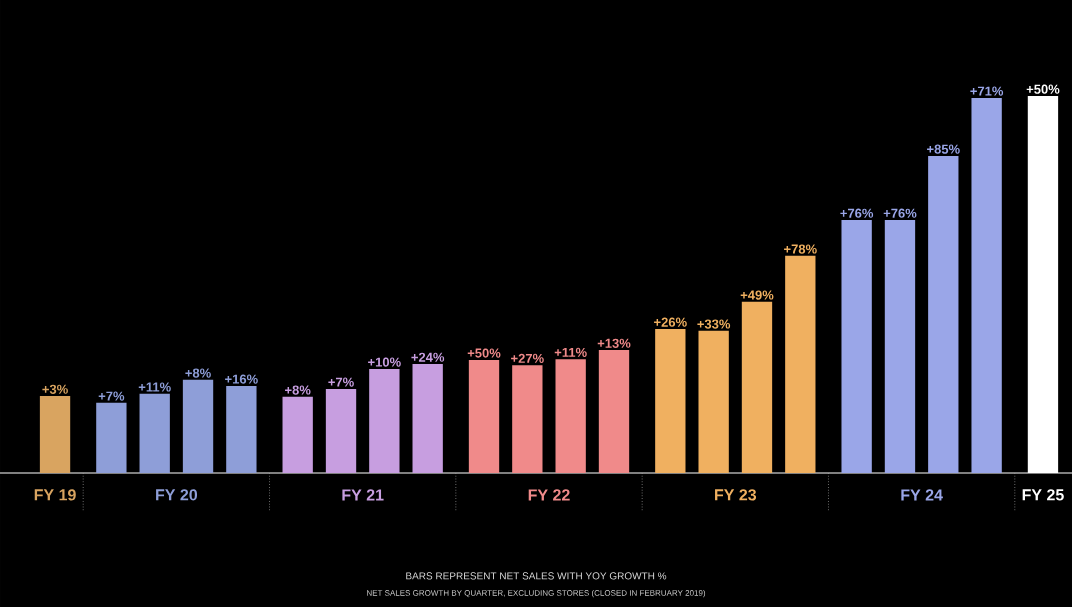 The width and height of the screenshot is (1072, 607). Describe the element at coordinates (614, 343) in the screenshot. I see `annotation: +13%` at that location.